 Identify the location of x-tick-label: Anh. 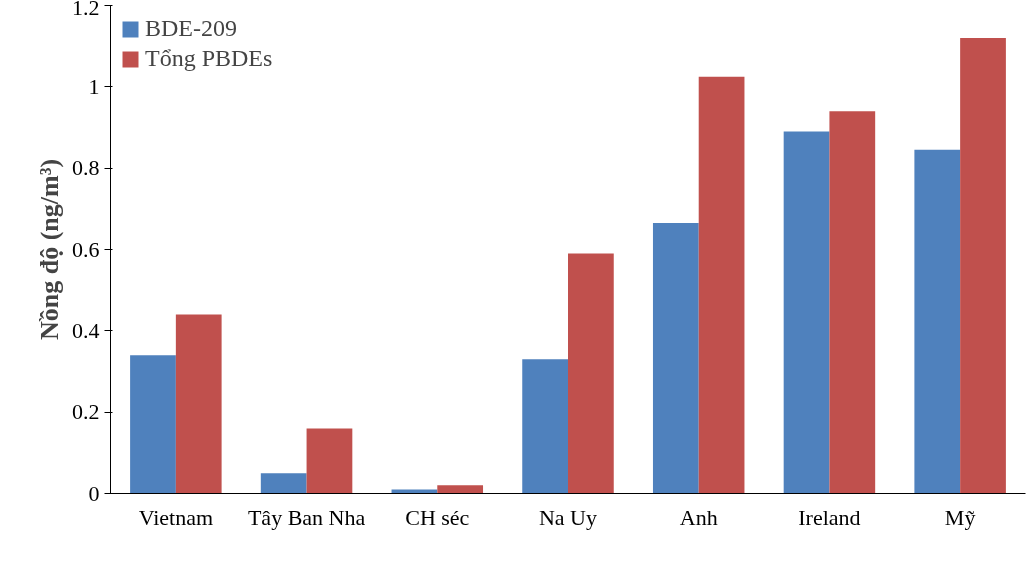
(698, 517).